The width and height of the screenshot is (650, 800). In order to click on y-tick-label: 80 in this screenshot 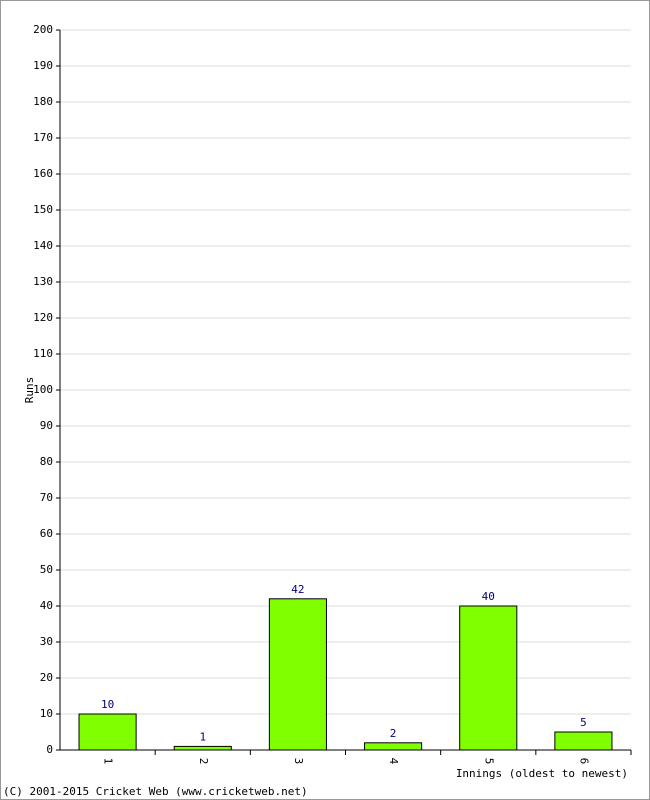, I will do `click(46, 461)`.